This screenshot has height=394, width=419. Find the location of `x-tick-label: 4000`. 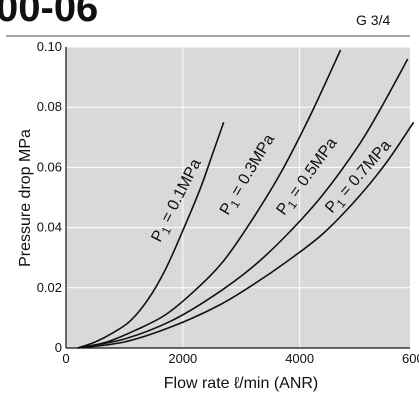

x-tick-label: 4000 is located at coordinates (299, 358).